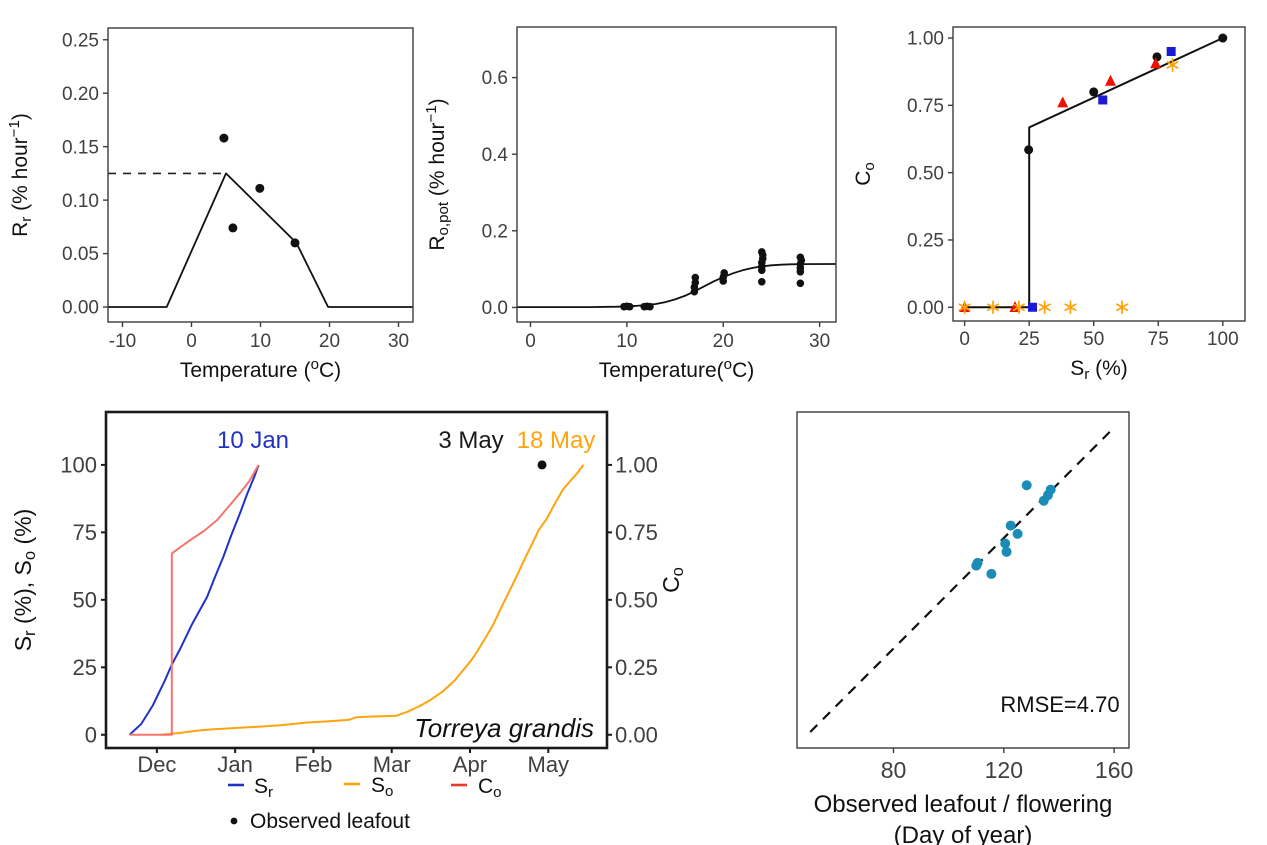 This screenshot has width=1267, height=845. I want to click on y-tick-label: 75, so click(85, 532).